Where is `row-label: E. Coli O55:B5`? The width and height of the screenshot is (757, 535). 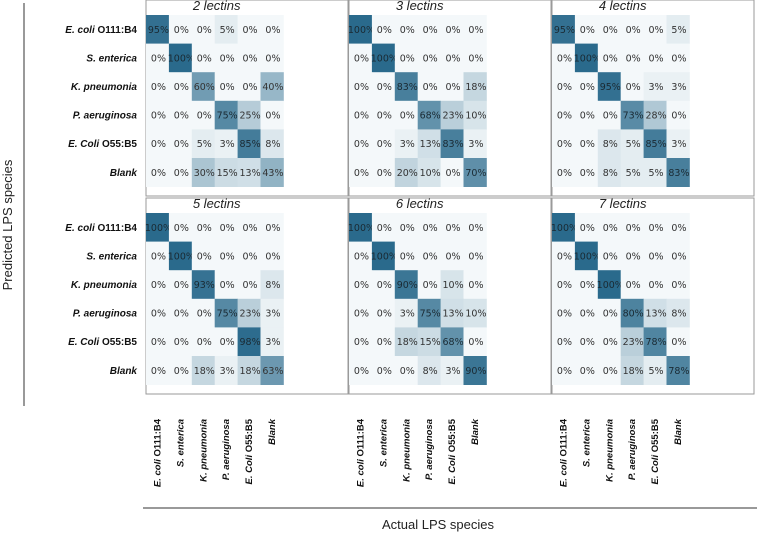
row-label: E. Coli O55:B5 is located at coordinates (102, 144).